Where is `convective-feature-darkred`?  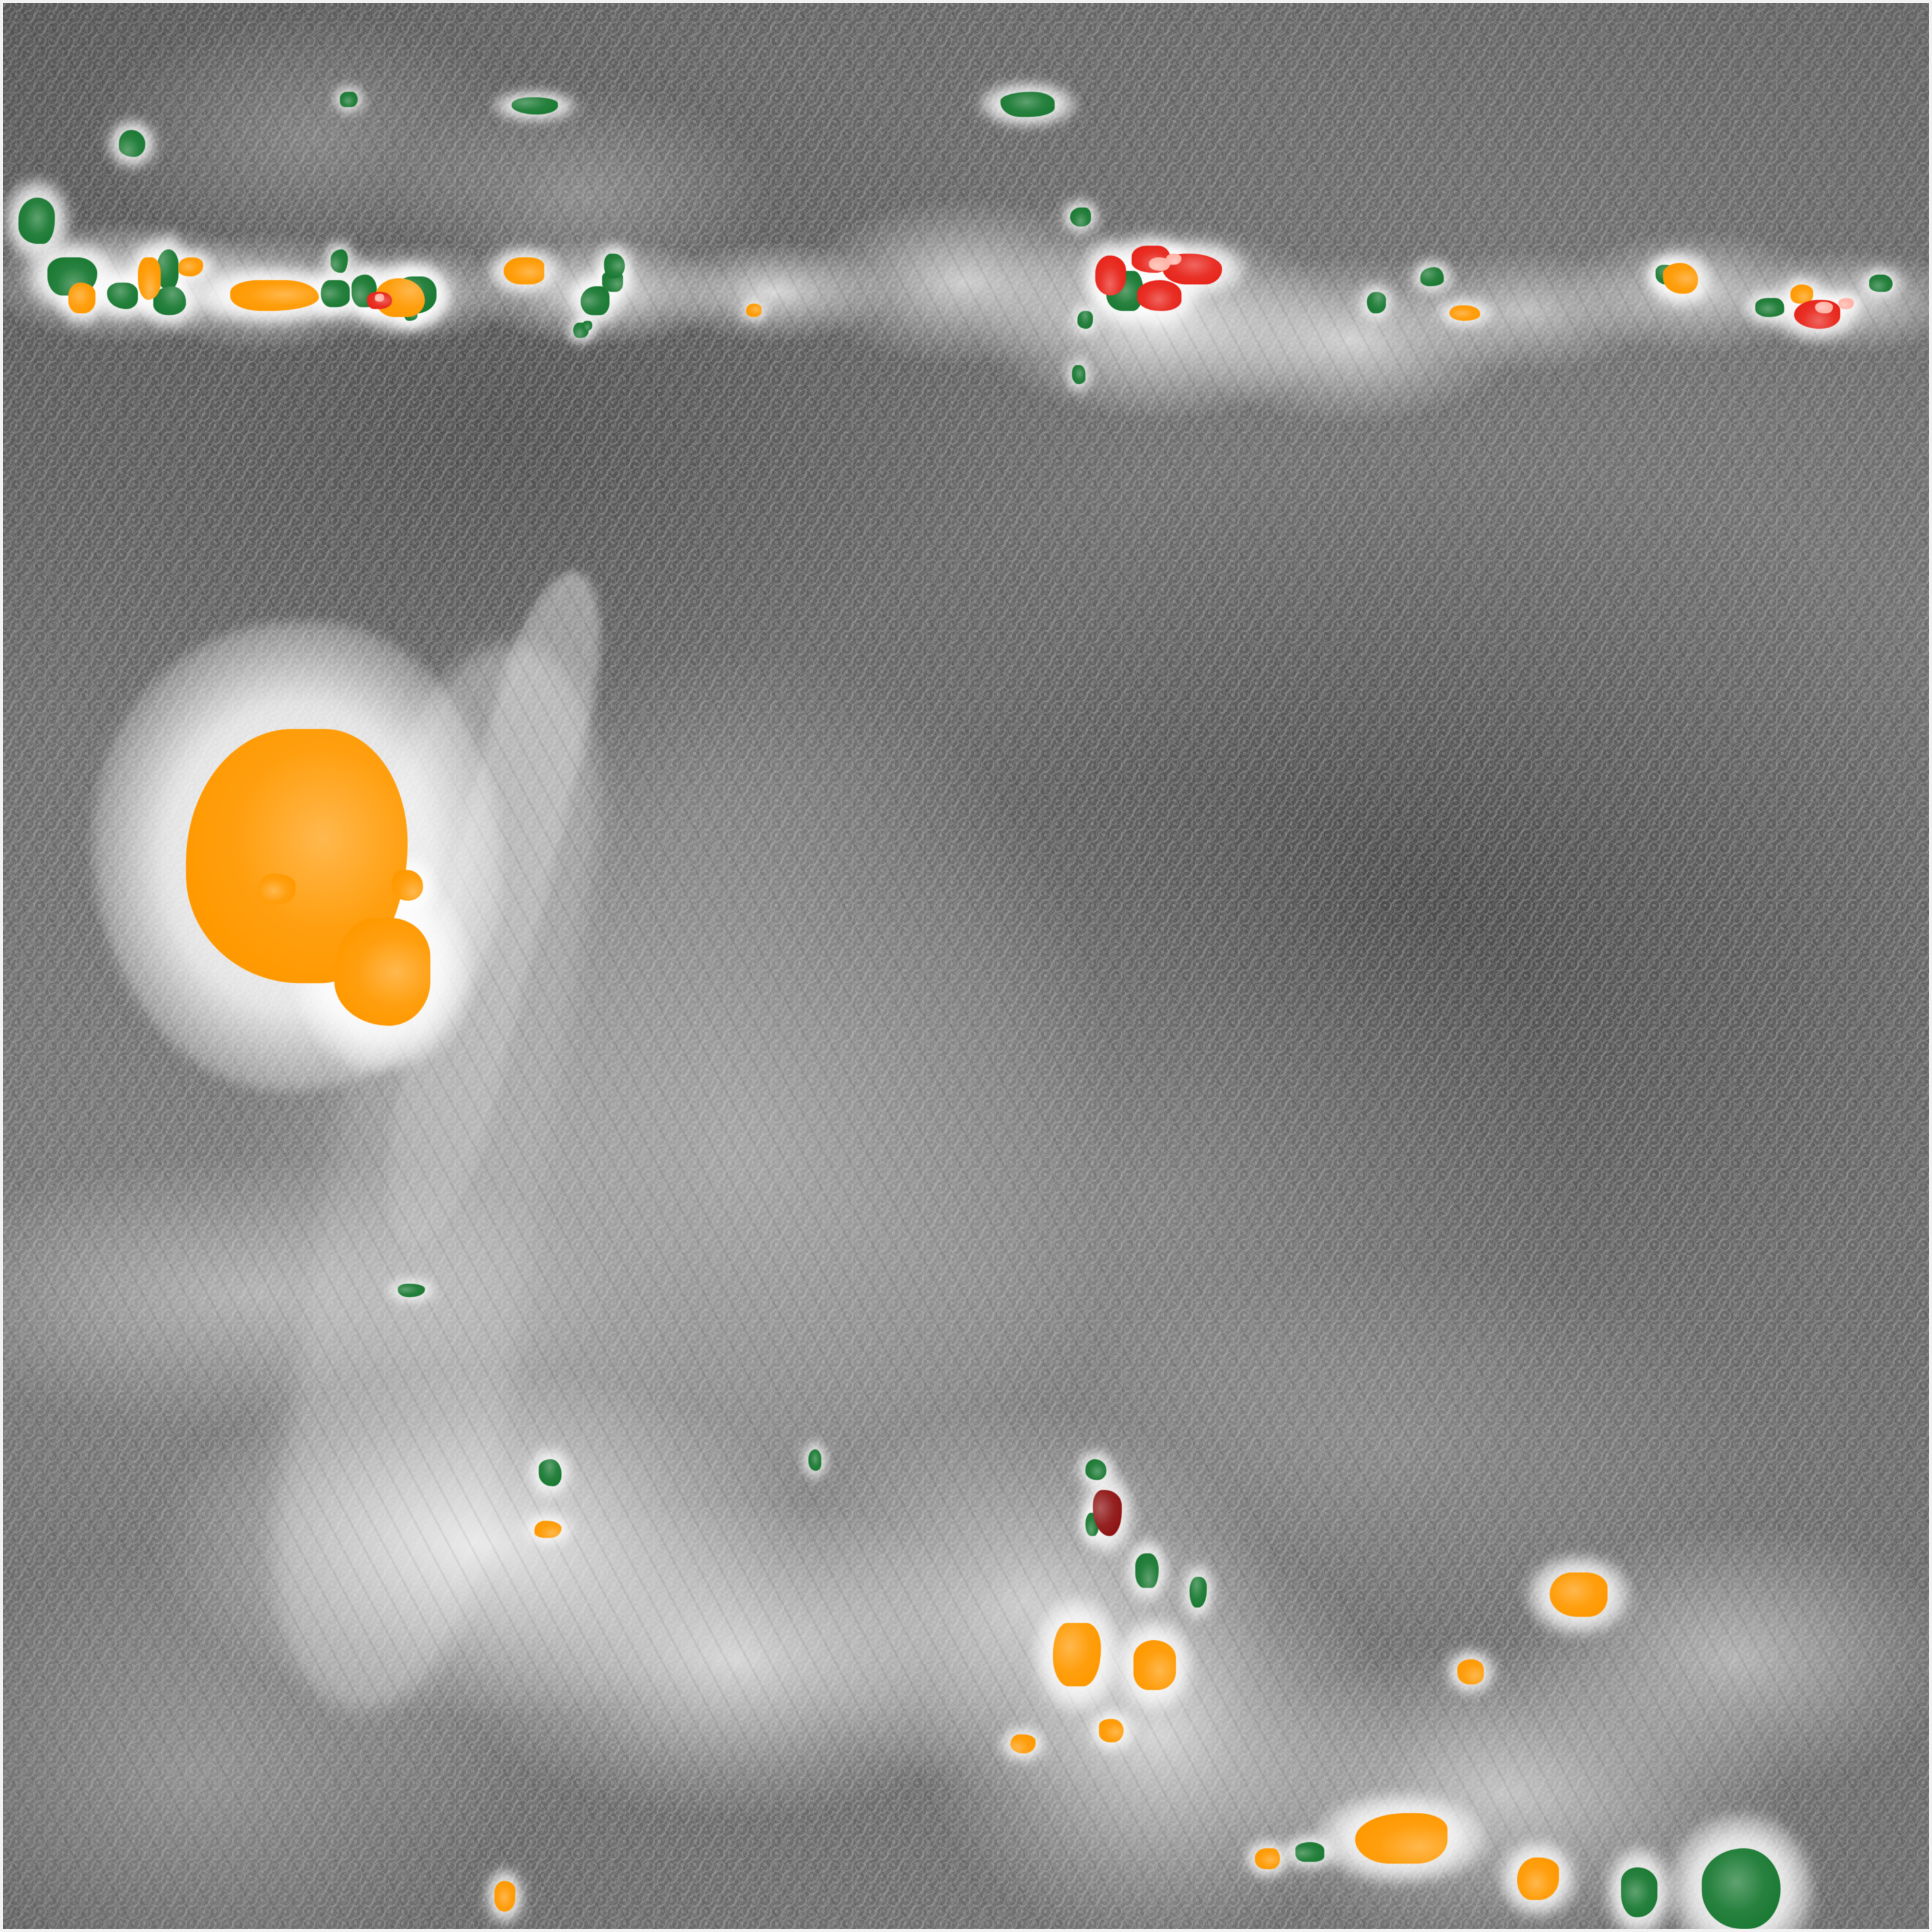
convective-feature-darkred is located at coordinates (1107, 1512).